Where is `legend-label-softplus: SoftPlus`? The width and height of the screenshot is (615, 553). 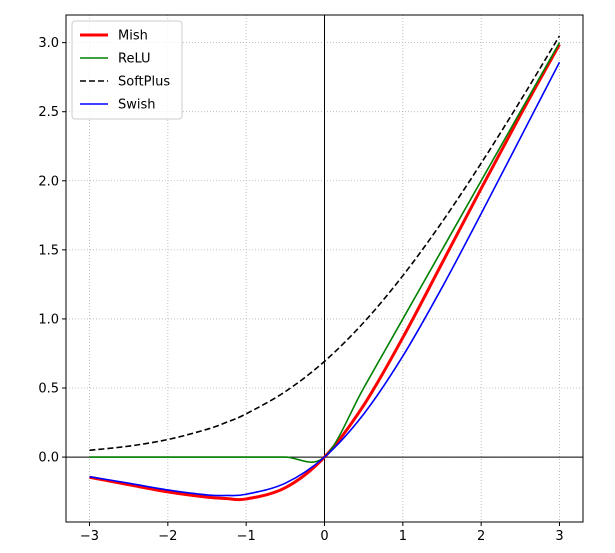 legend-label-softplus: SoftPlus is located at coordinates (144, 82).